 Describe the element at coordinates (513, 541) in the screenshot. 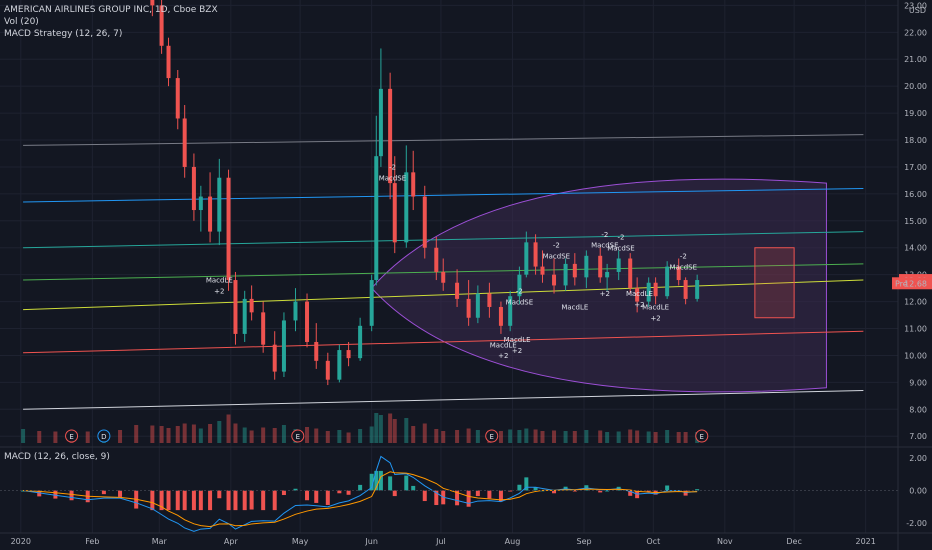

I see `x-tick-label: Aug` at that location.